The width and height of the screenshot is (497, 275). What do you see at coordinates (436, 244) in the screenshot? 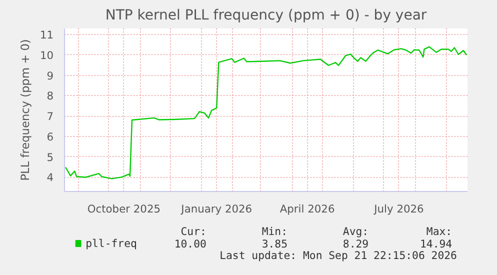
I see `text: 14.94` at bounding box center [436, 244].